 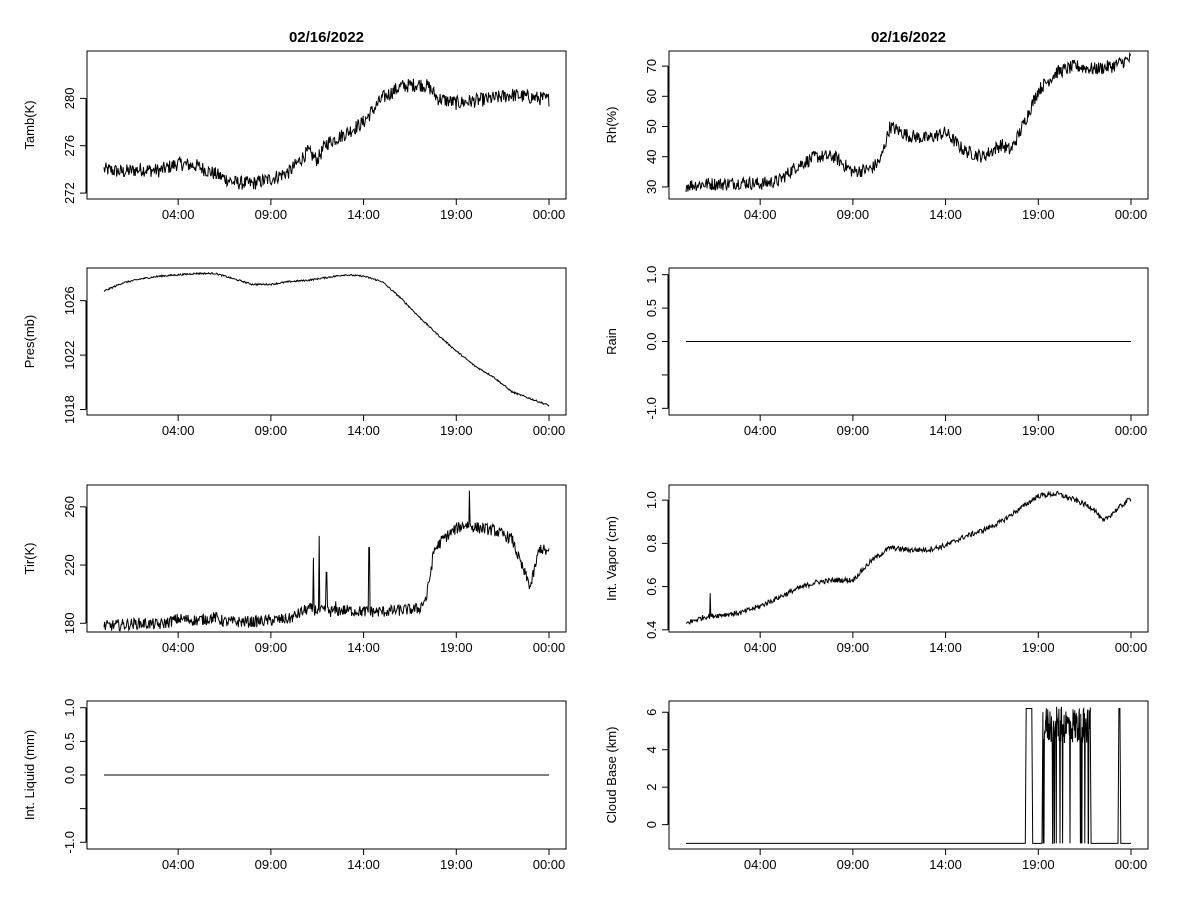 What do you see at coordinates (651, 66) in the screenshot?
I see `y-tick-label: 70` at bounding box center [651, 66].